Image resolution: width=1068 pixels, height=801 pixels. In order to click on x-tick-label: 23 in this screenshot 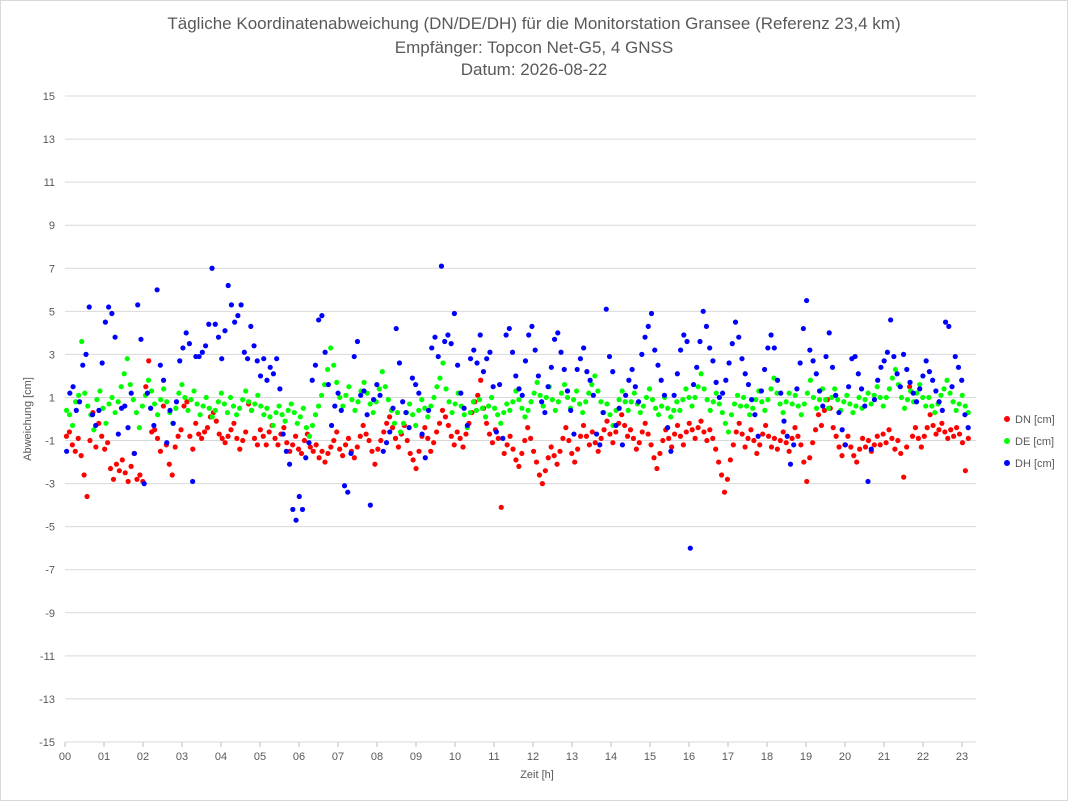, I will do `click(962, 757)`.